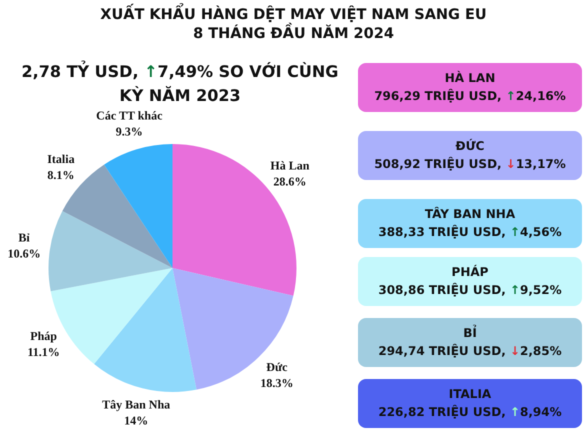  Describe the element at coordinates (60, 175) in the screenshot. I see `data-label: 8.1%` at that location.